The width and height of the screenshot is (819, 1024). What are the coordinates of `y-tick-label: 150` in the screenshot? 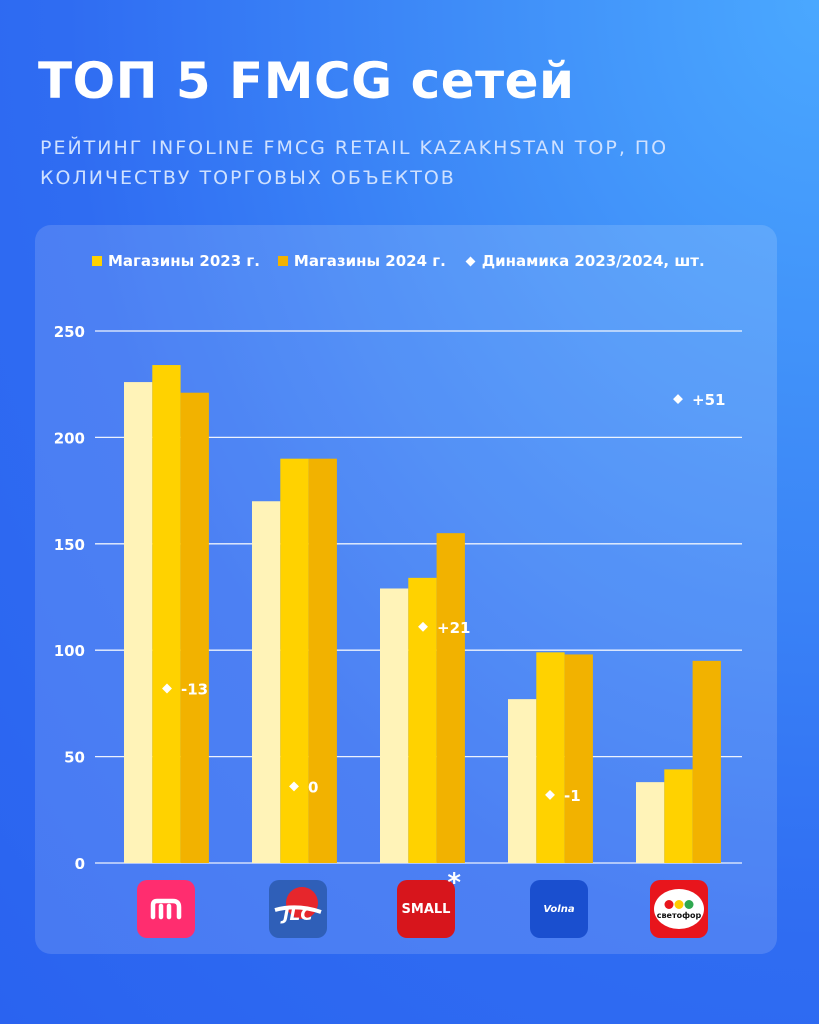 It's located at (69, 545).